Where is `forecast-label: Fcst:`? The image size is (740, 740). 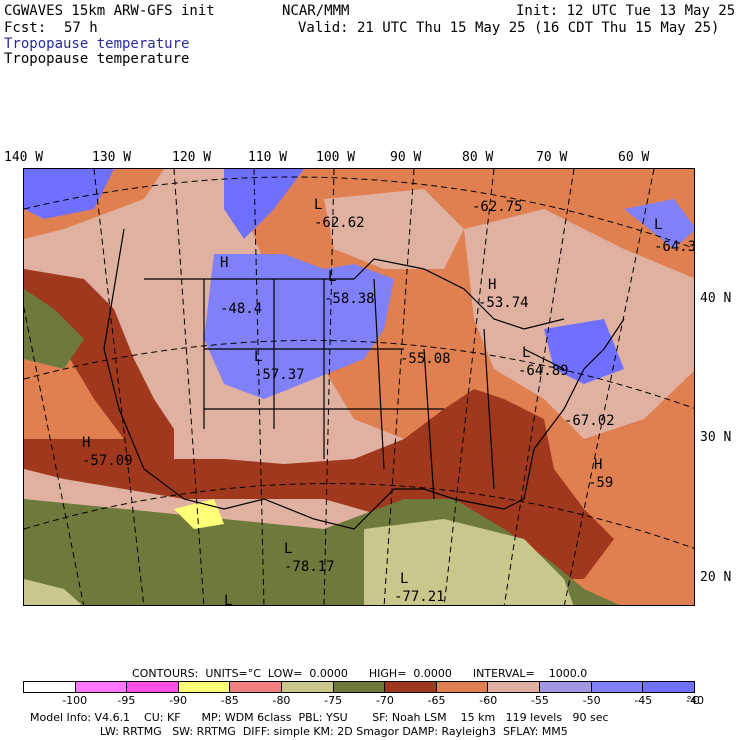 forecast-label: Fcst: is located at coordinates (25, 28).